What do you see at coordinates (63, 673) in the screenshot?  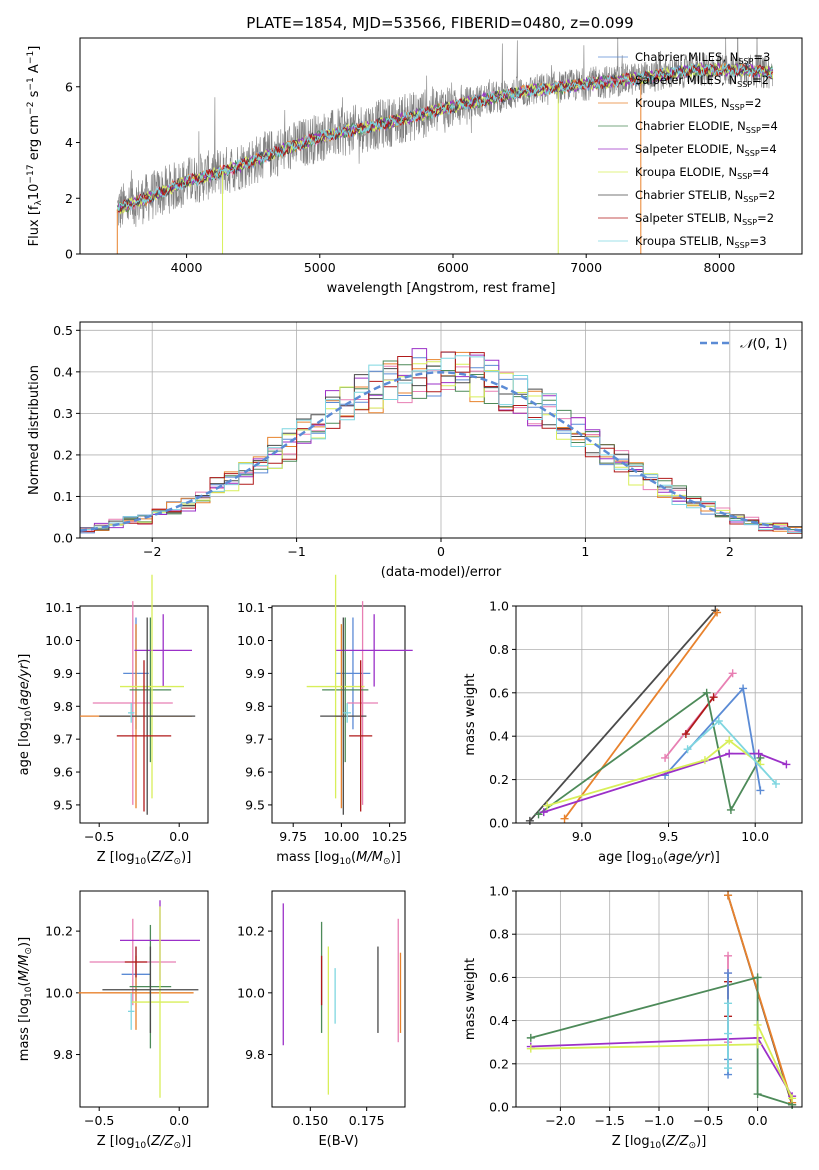 I see `y-tick-label: 9.9` at bounding box center [63, 673].